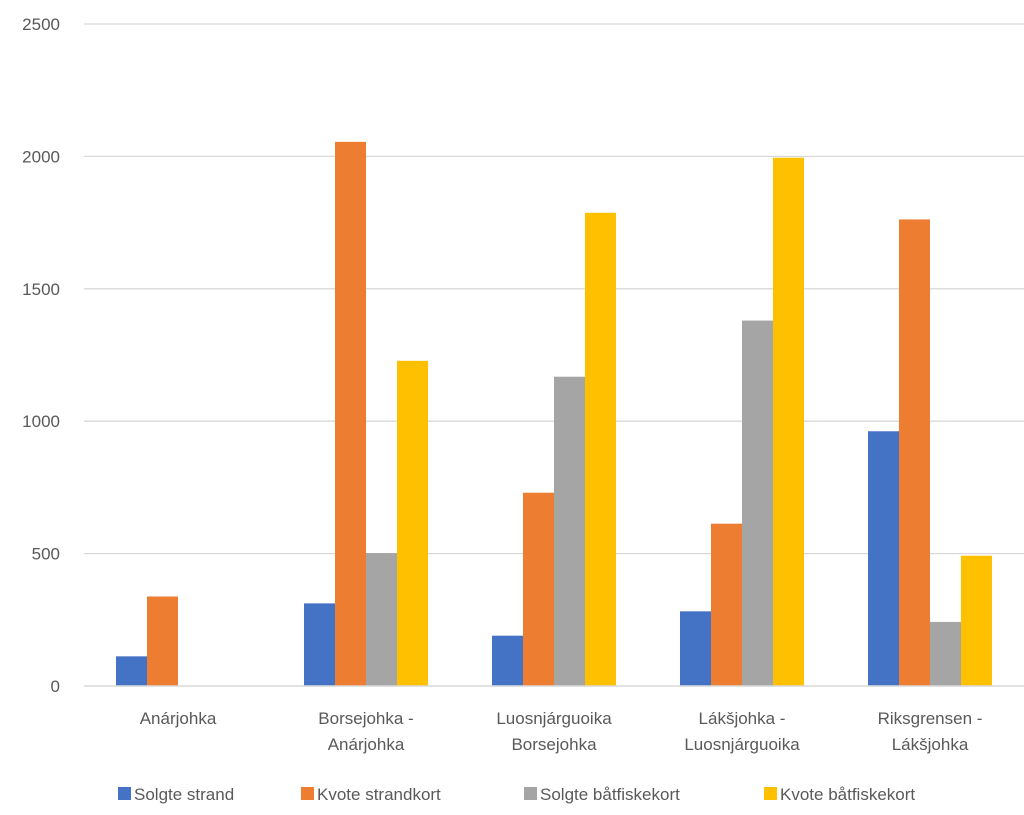 This screenshot has width=1024, height=815. Describe the element at coordinates (742, 718) in the screenshot. I see `x-tick-label: Lákšjohka -` at that location.